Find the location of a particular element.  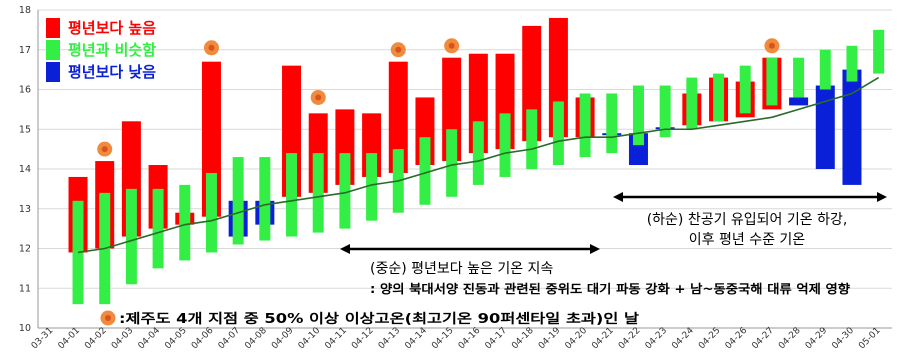

x-tick-label: 04-19 is located at coordinates (550, 337).